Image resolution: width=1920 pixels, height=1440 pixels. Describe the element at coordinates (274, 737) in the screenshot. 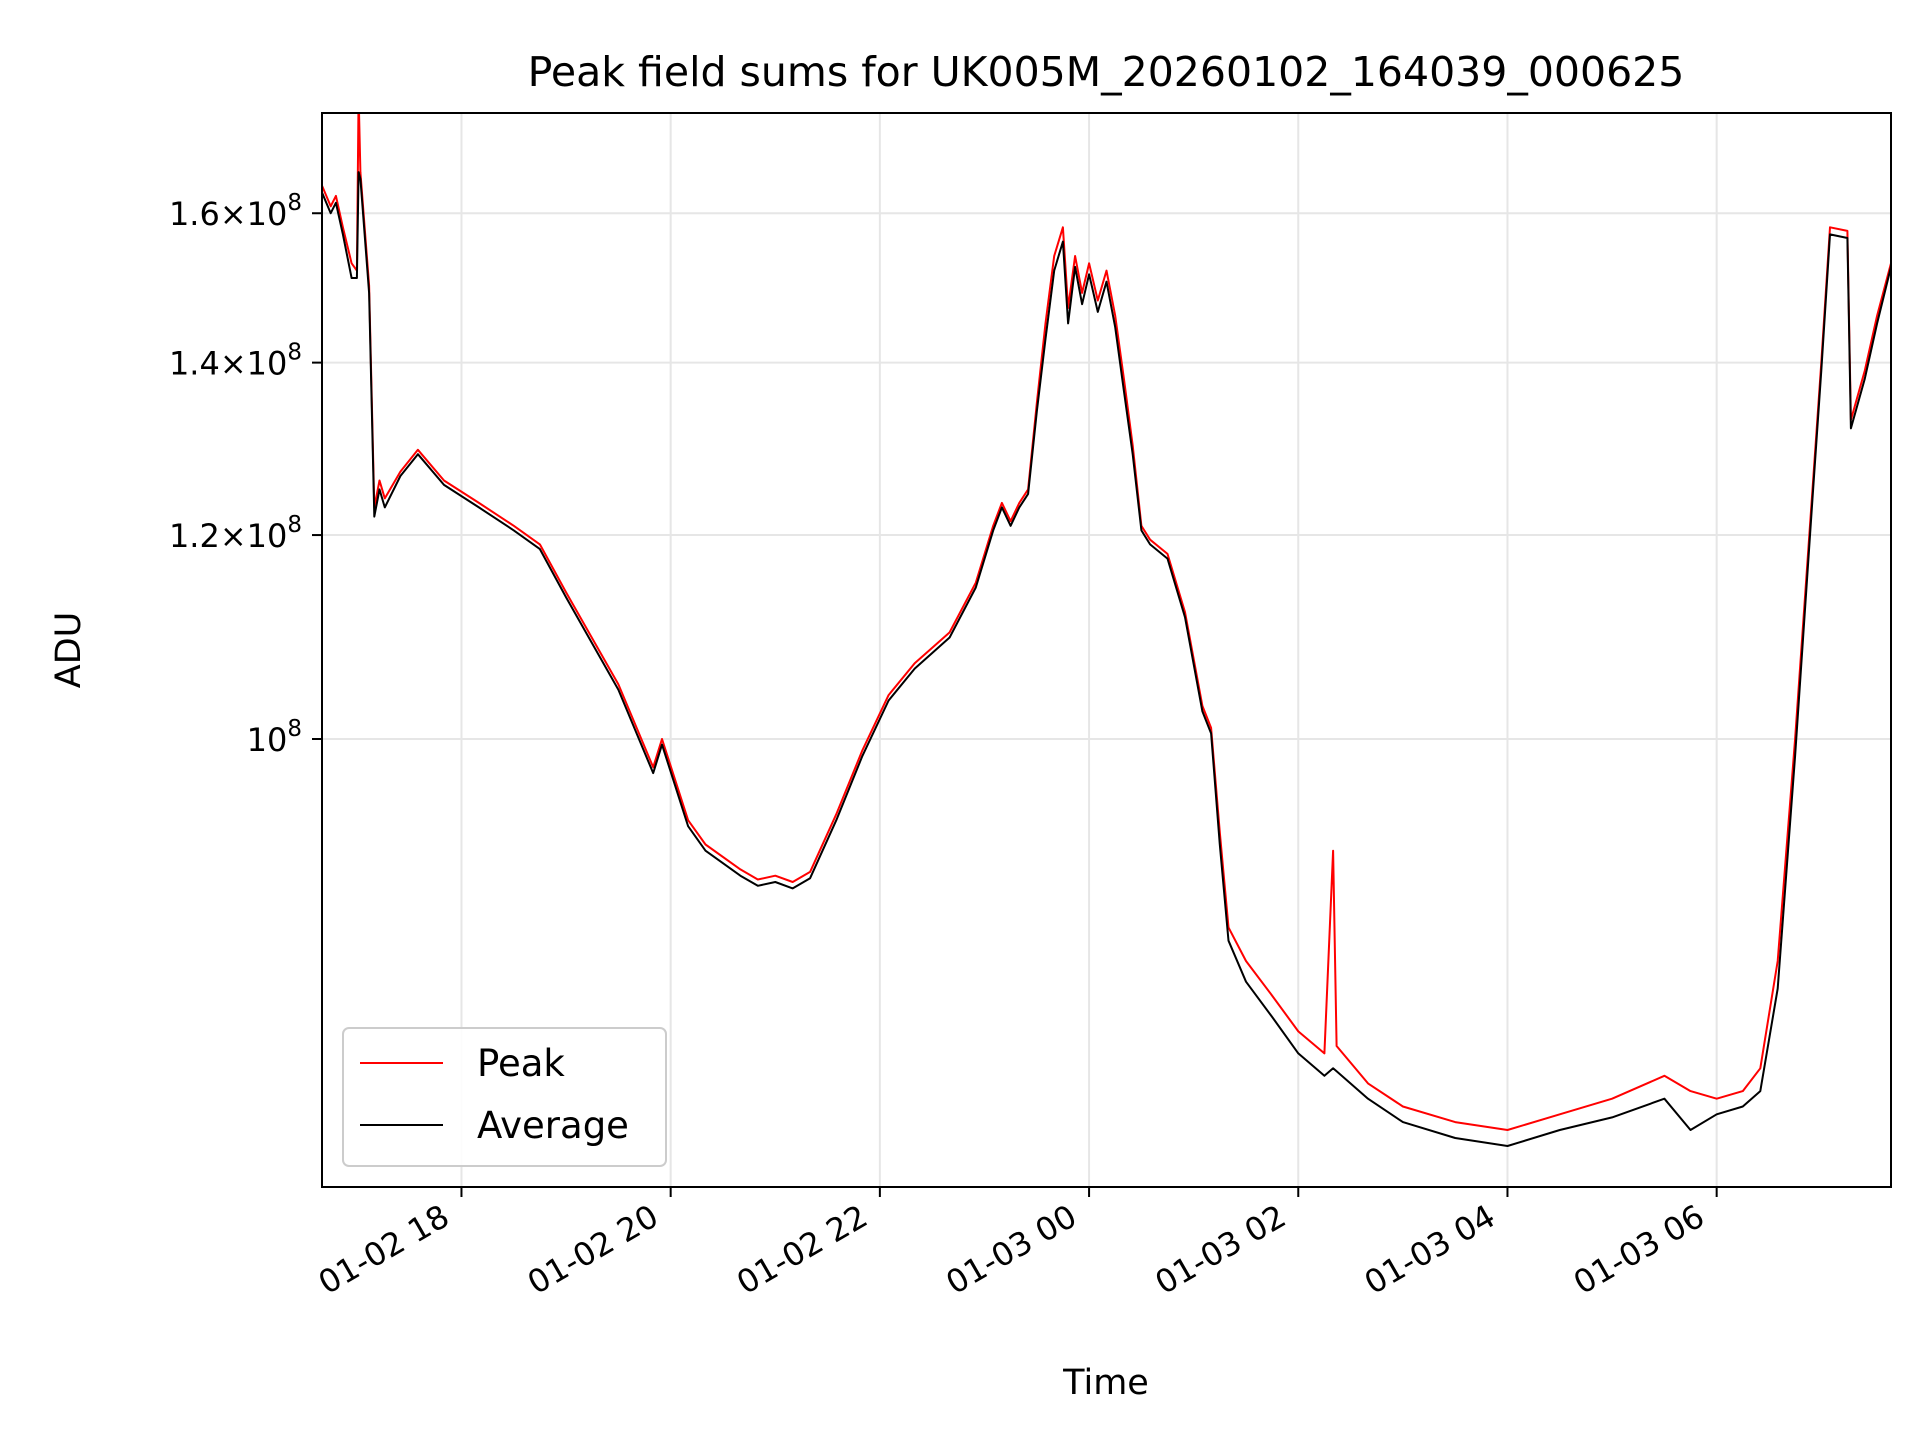

I see `y-tick-label: 108` at that location.